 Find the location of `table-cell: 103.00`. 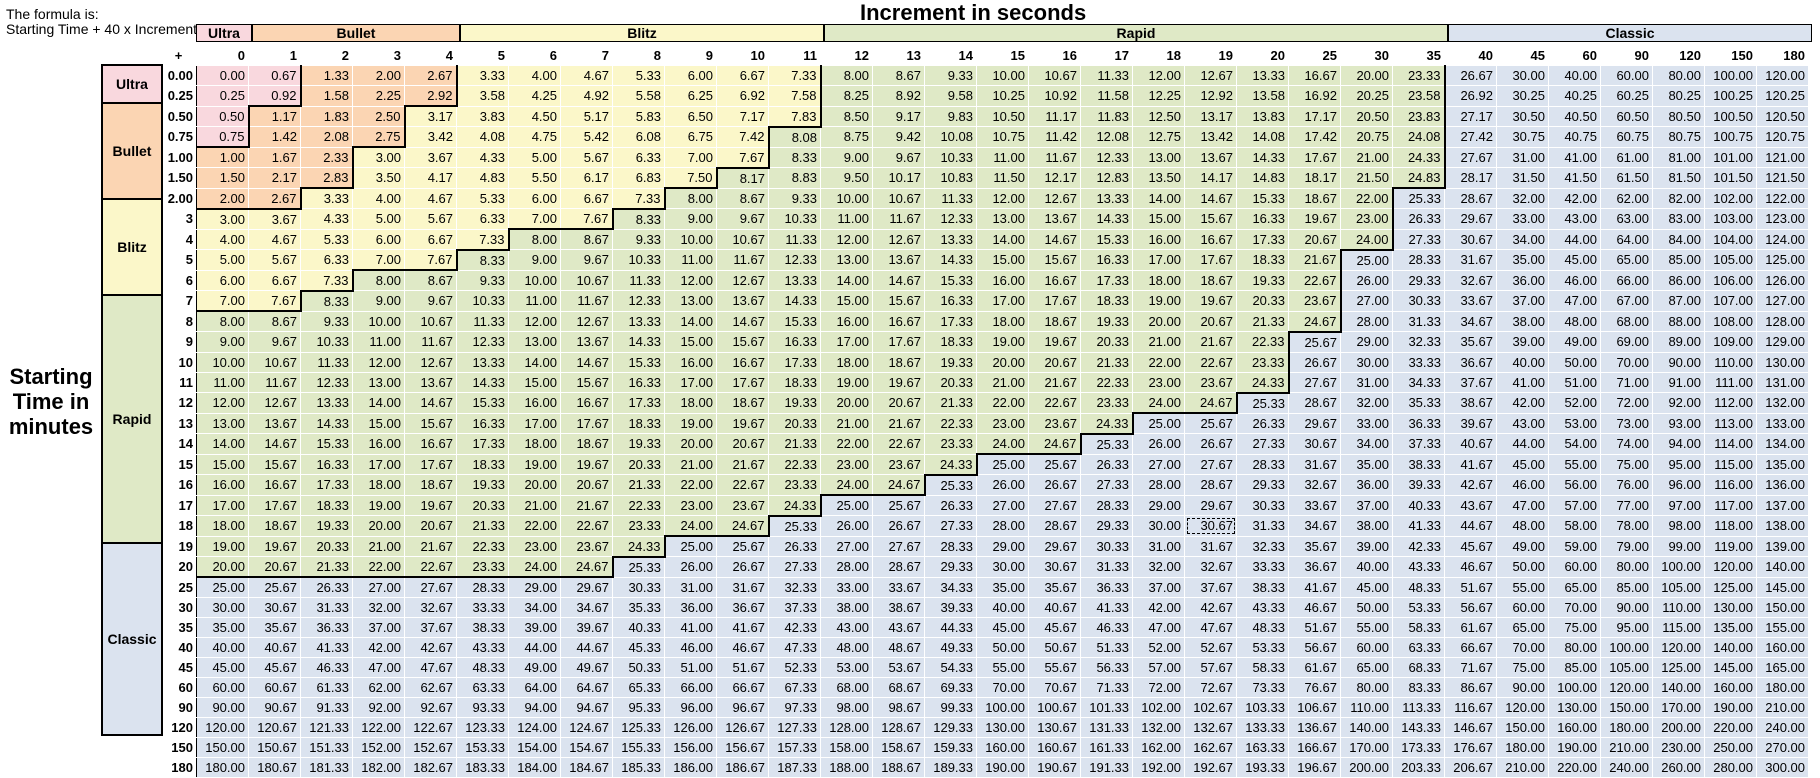

table-cell: 103.00 is located at coordinates (1730, 219).